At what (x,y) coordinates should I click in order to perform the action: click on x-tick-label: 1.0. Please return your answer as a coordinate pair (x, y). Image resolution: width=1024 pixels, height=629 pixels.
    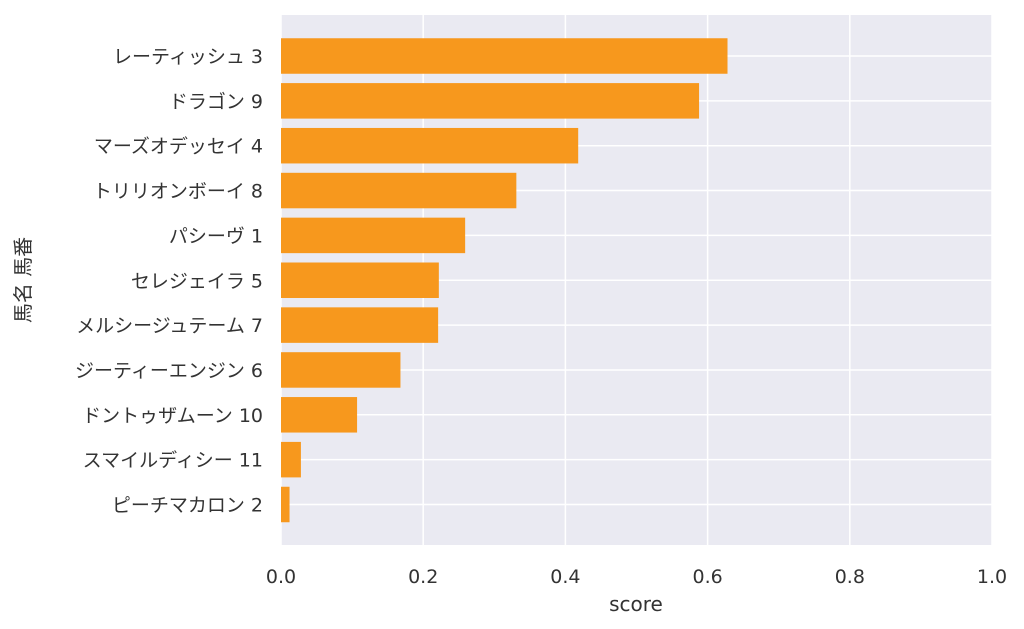
    Looking at the image, I should click on (992, 577).